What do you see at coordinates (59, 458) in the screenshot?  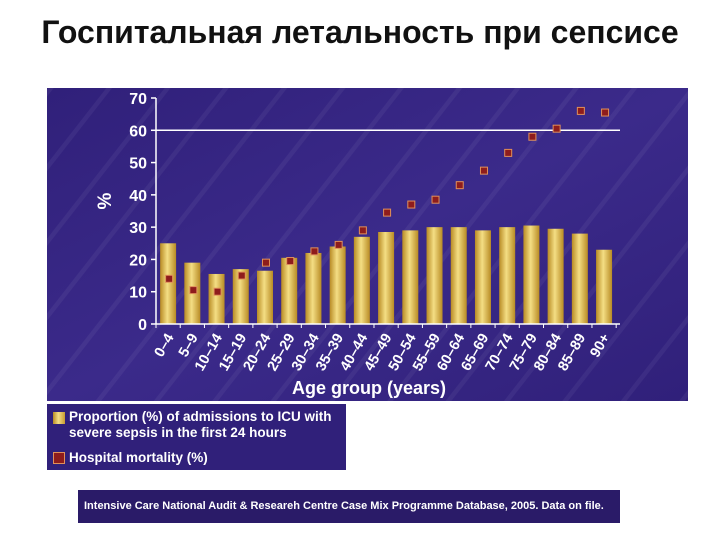 I see `legend-swatch-marker` at bounding box center [59, 458].